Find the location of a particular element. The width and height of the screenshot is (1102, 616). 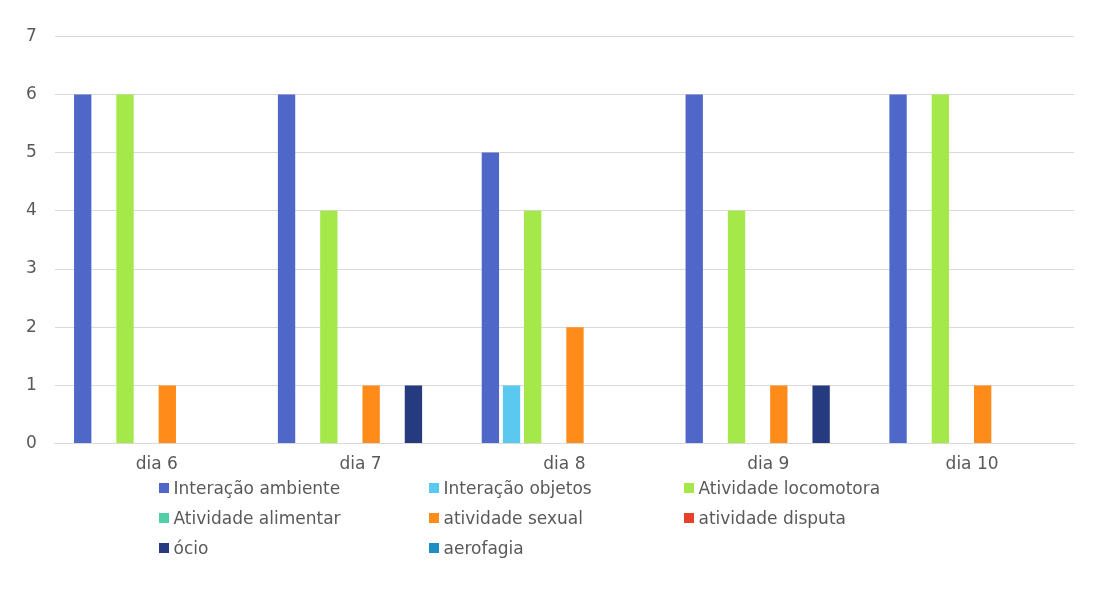

legend-label: atividade sexual is located at coordinates (513, 518).